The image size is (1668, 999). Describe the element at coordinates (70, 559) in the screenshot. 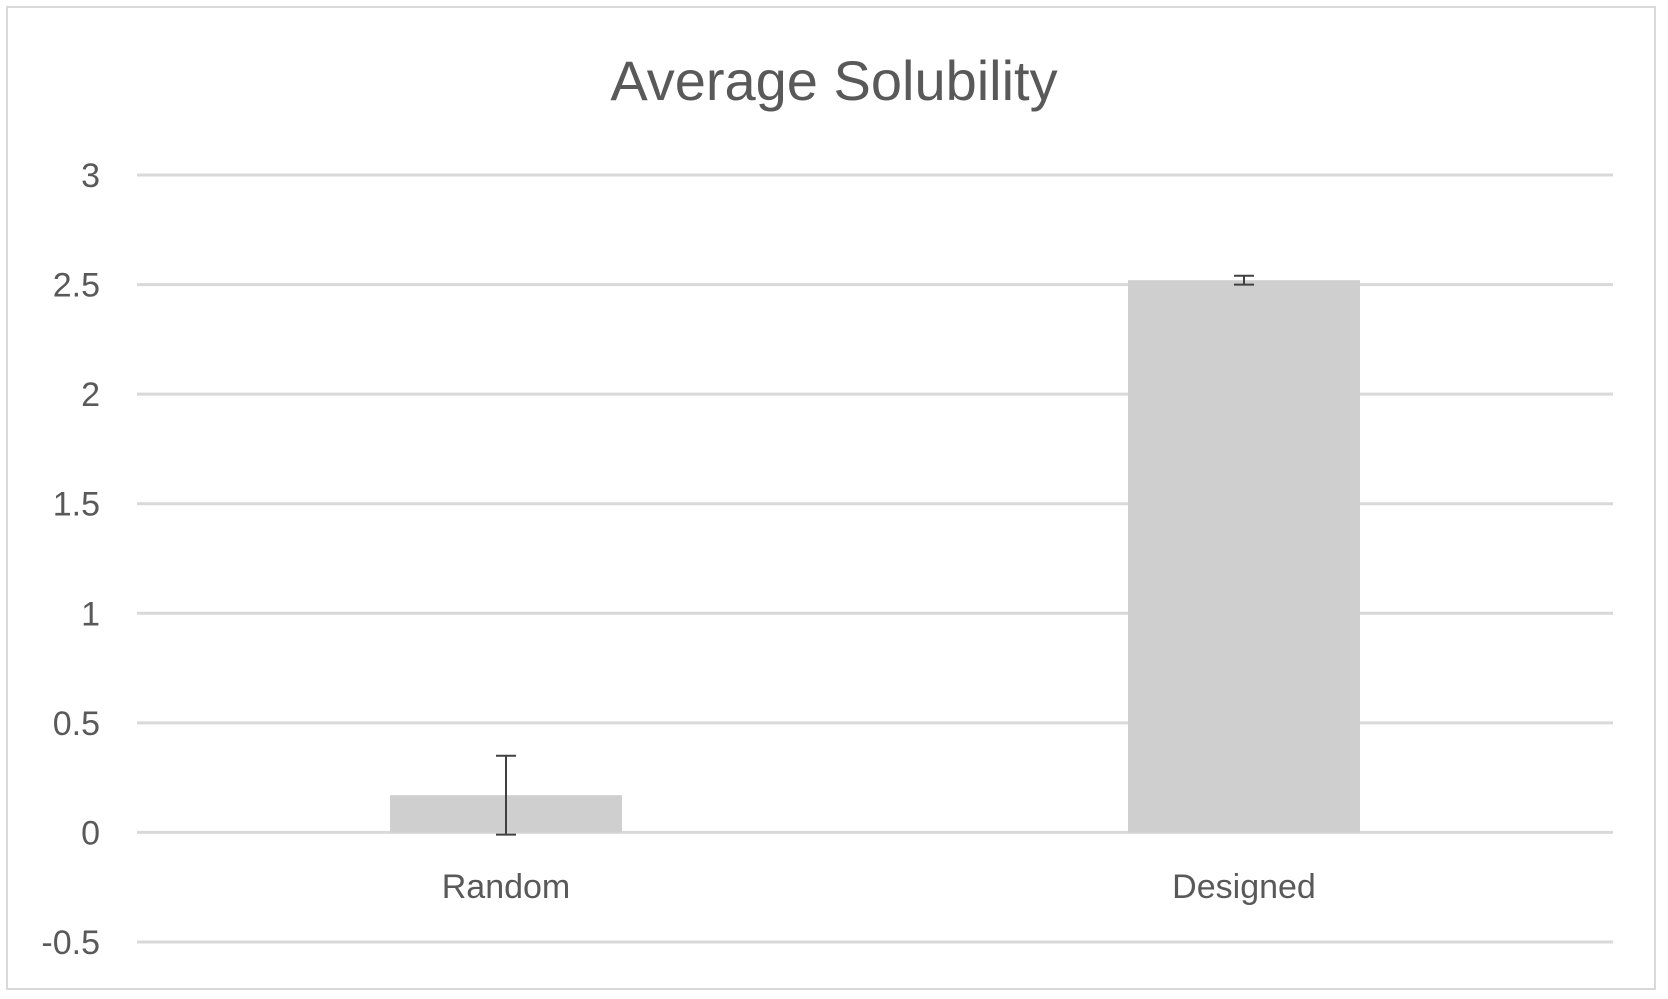

I see `y-axis-tick-labels: 3 2.5 2 1.5 1 0.5 0 -0.5` at that location.